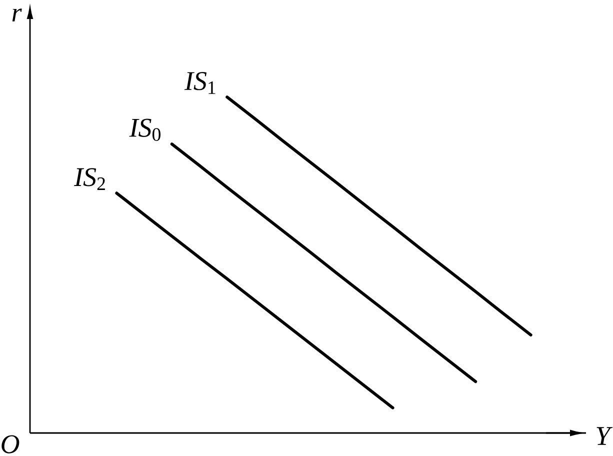 Image resolution: width=613 pixels, height=456 pixels. I want to click on text: O, so click(11, 444).